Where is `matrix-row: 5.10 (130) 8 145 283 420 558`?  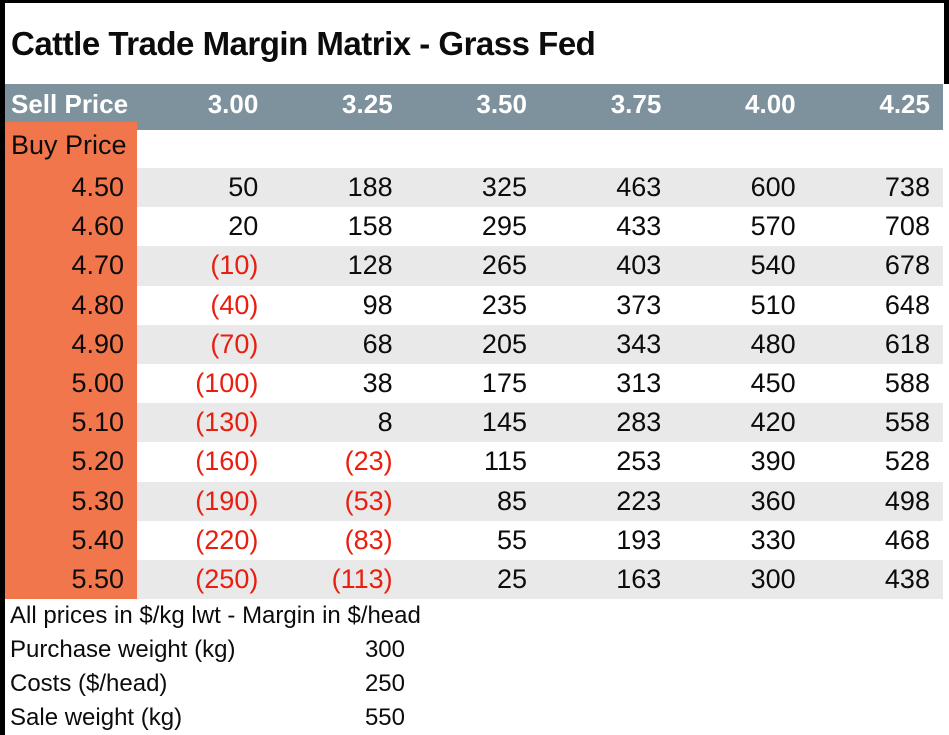
matrix-row: 5.10 (130) 8 145 283 420 558 is located at coordinates (474, 423).